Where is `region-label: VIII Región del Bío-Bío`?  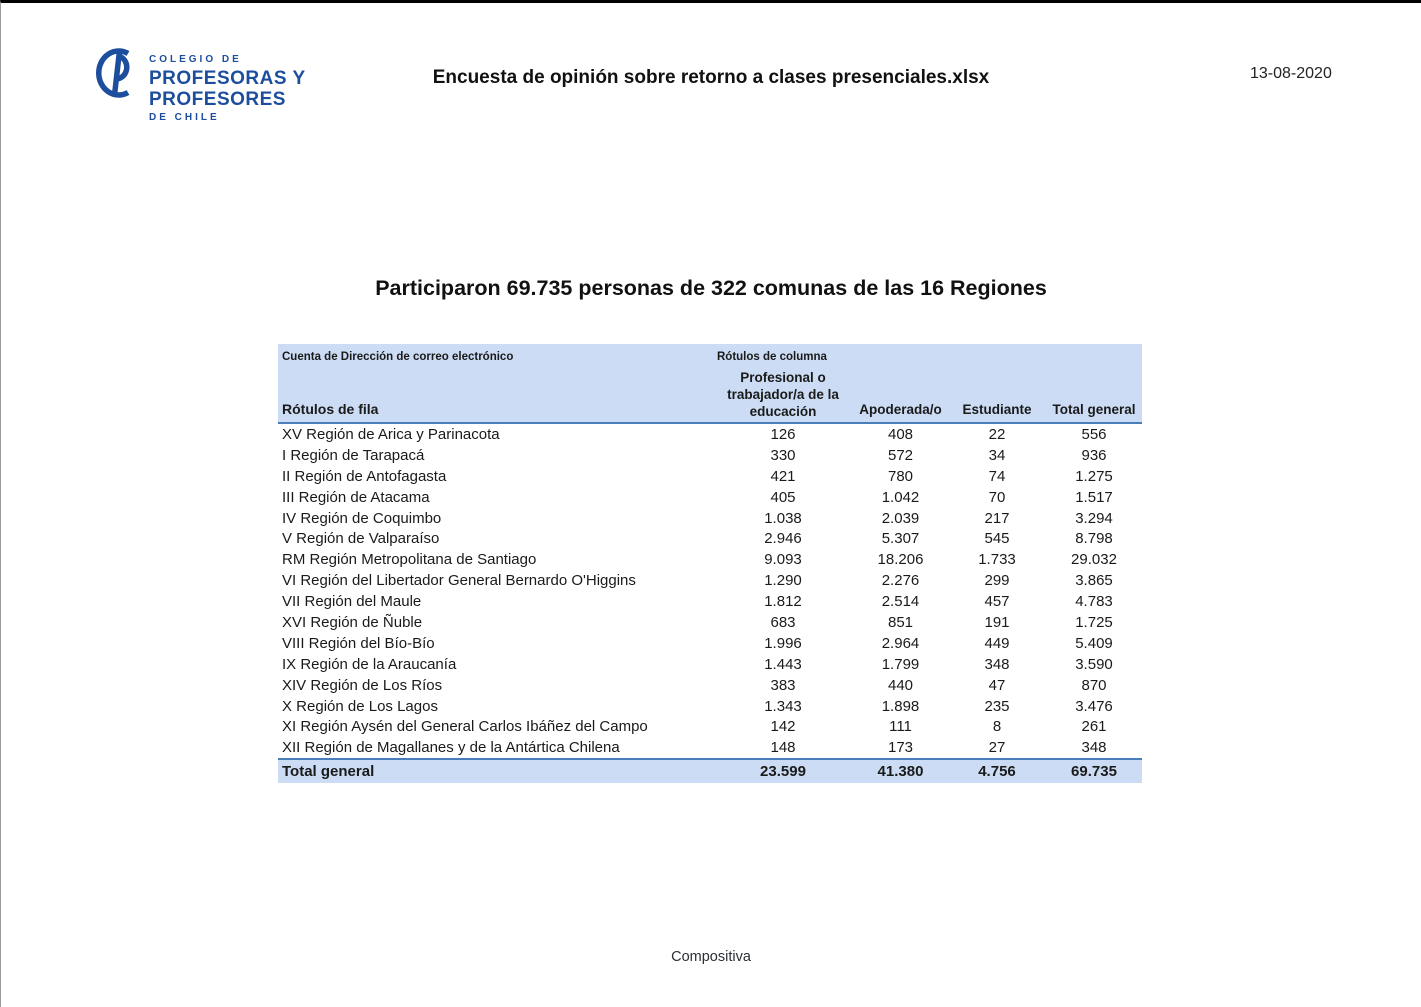
region-label: VIII Región del Bío-Bío is located at coordinates (358, 643).